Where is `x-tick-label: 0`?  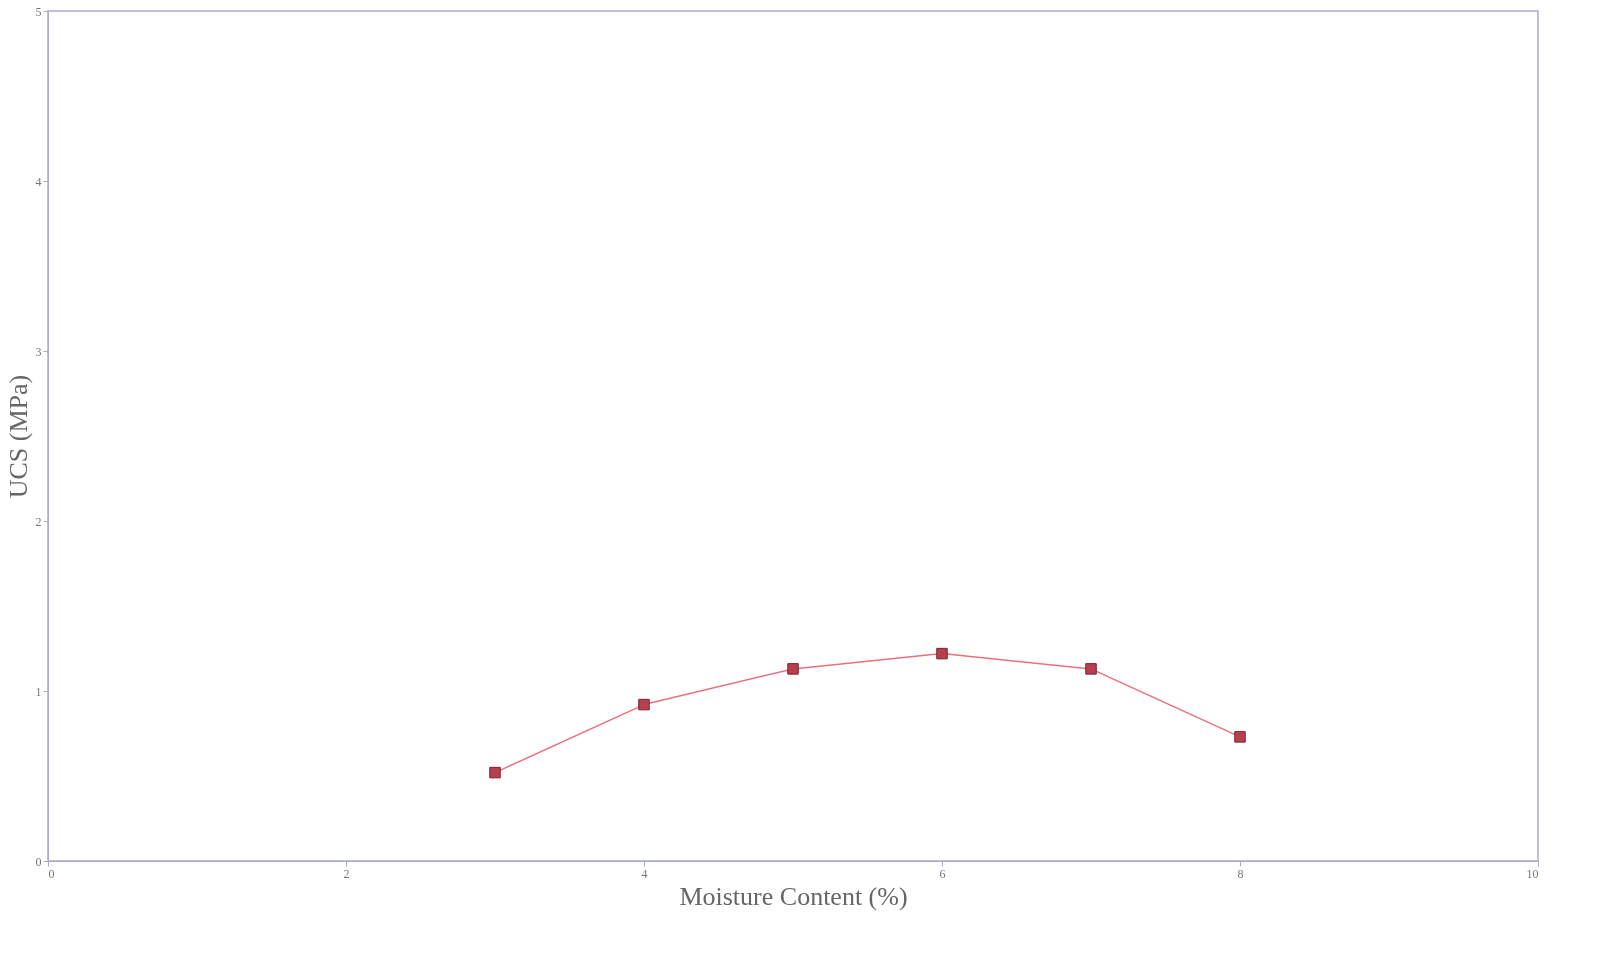 x-tick-label: 0 is located at coordinates (51, 873).